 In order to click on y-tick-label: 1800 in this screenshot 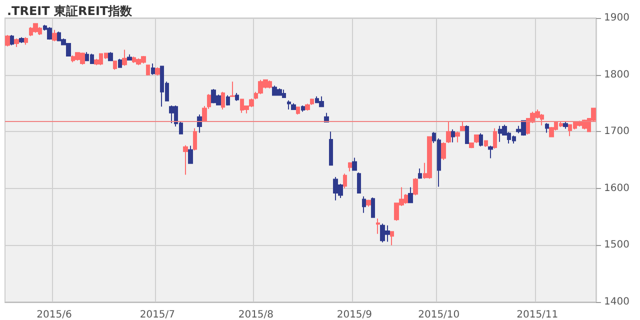, I will do `click(617, 74)`.